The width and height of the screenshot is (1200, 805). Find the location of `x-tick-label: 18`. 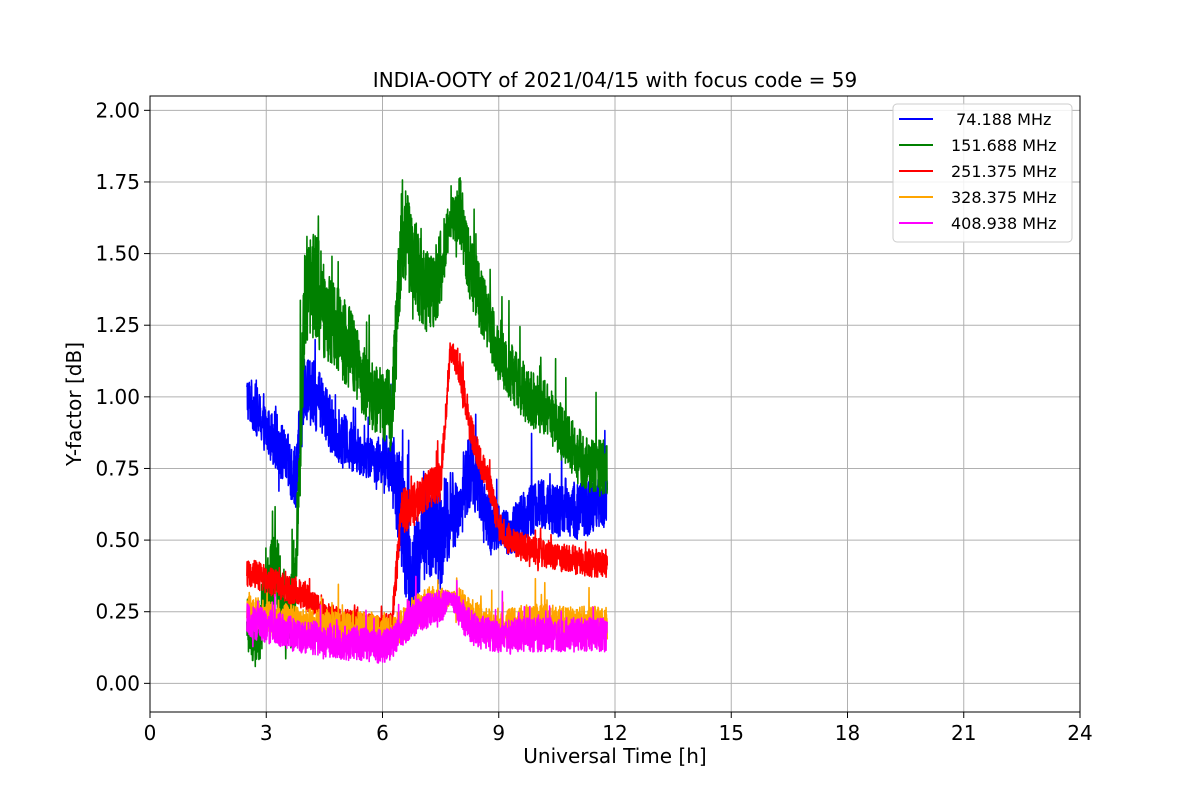

x-tick-label: 18 is located at coordinates (847, 733).